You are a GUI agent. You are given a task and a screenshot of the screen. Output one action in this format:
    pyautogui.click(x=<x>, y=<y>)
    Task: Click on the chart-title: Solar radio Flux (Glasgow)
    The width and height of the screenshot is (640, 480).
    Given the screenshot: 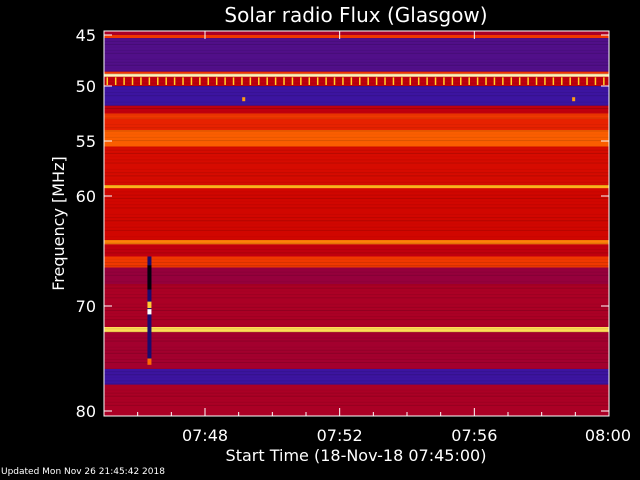 What is the action you would take?
    pyautogui.click(x=355, y=15)
    